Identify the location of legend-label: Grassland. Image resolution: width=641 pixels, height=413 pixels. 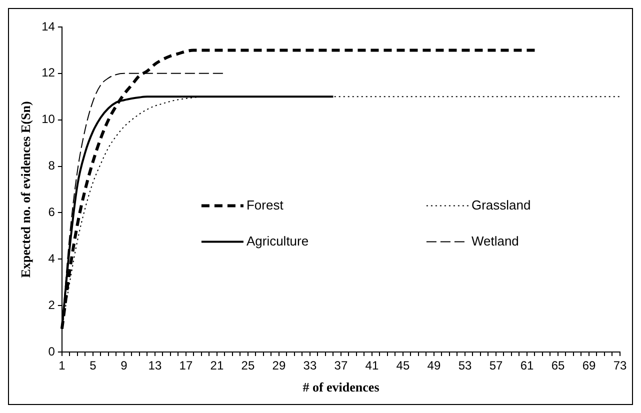
(501, 204).